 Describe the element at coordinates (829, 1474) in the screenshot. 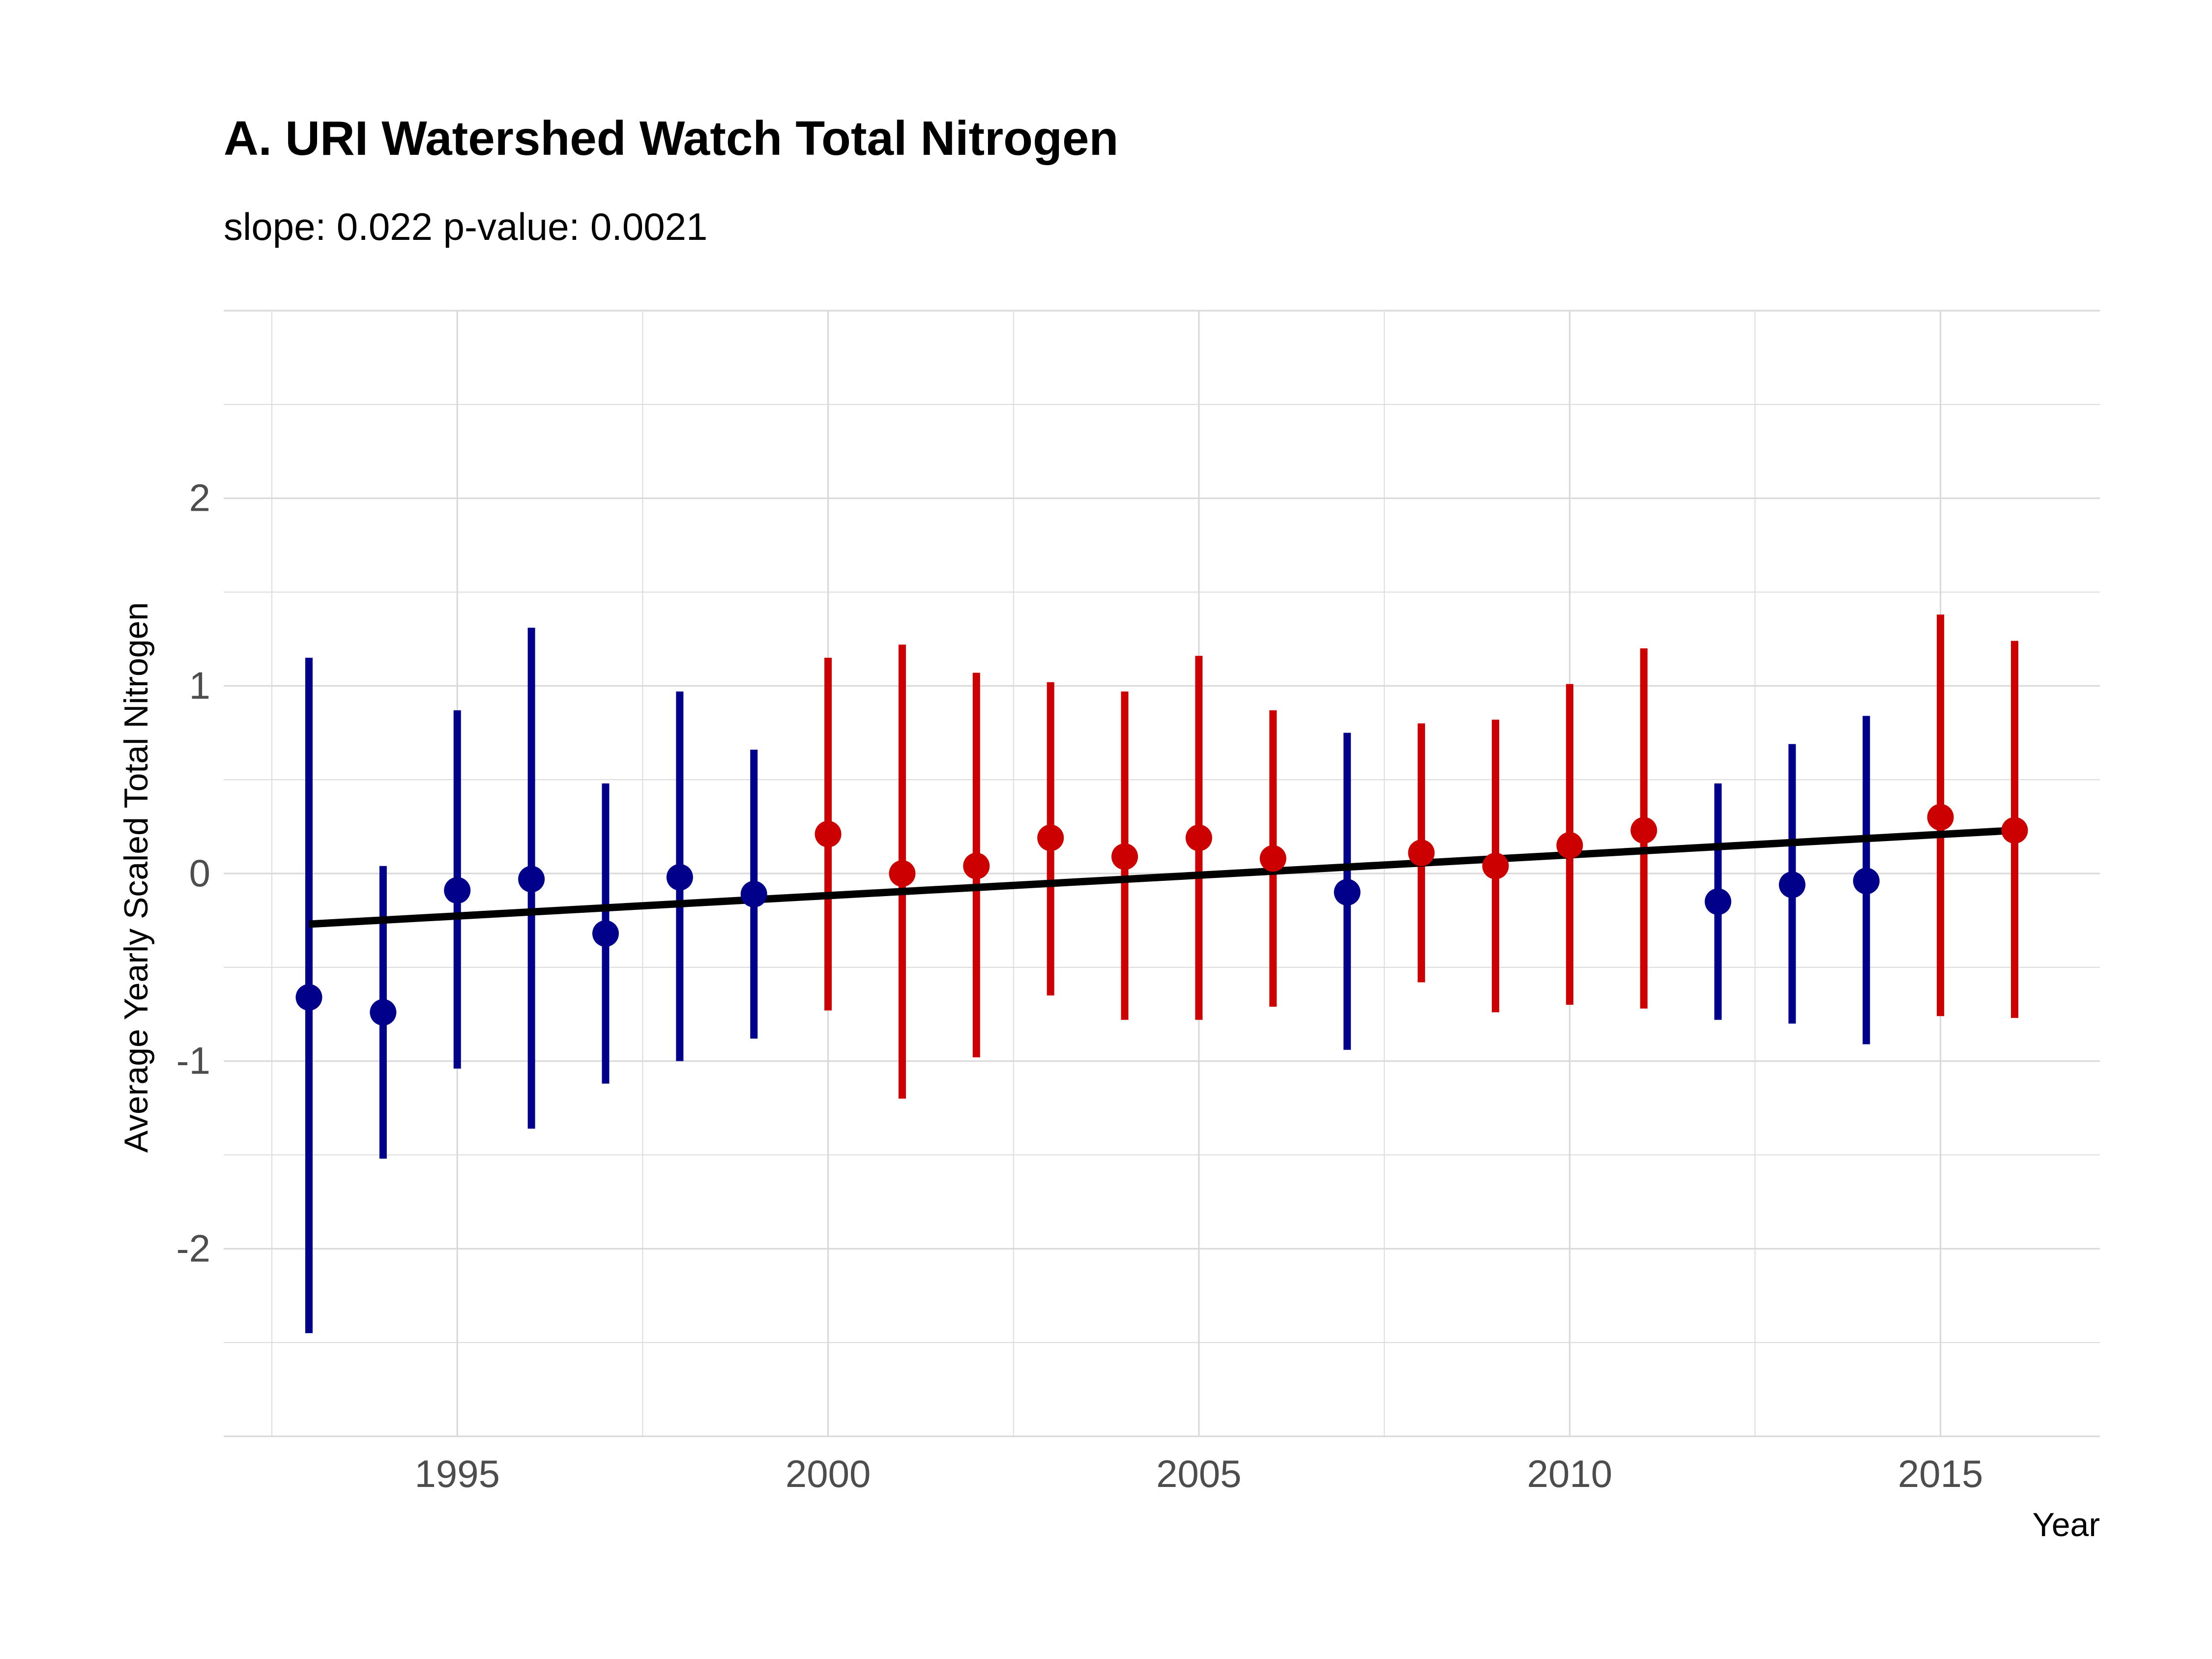

I see `x-tick-label: 2000` at that location.